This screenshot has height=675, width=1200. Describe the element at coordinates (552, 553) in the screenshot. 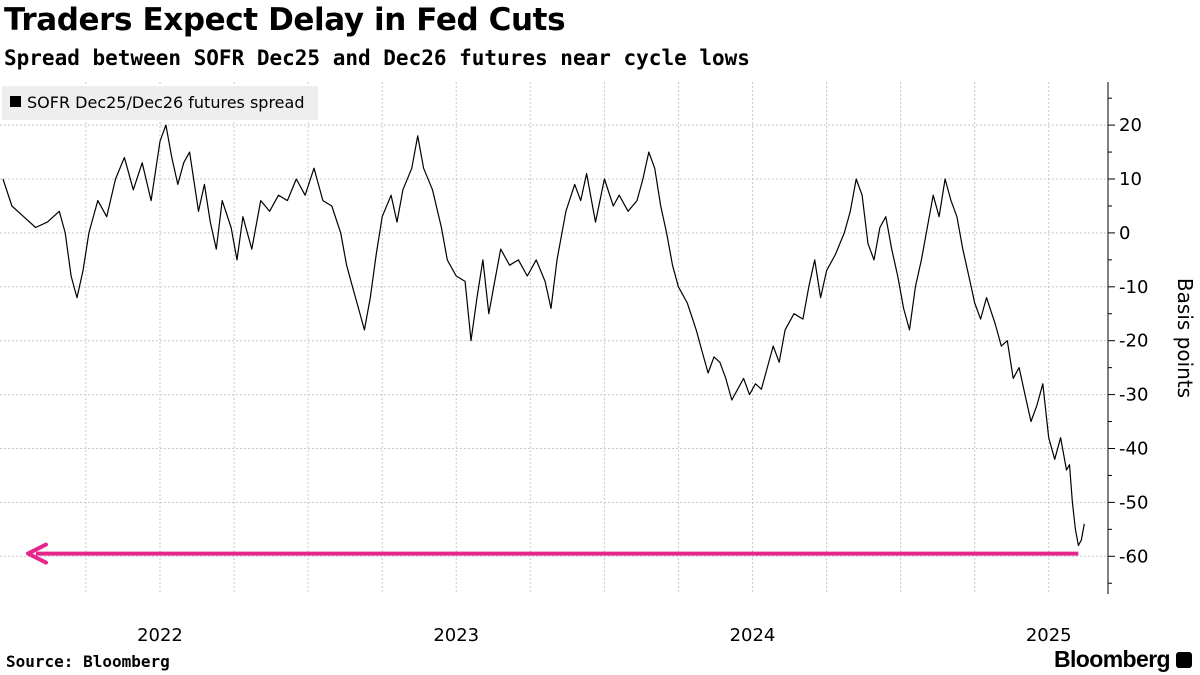

I see `annotations-group` at that location.